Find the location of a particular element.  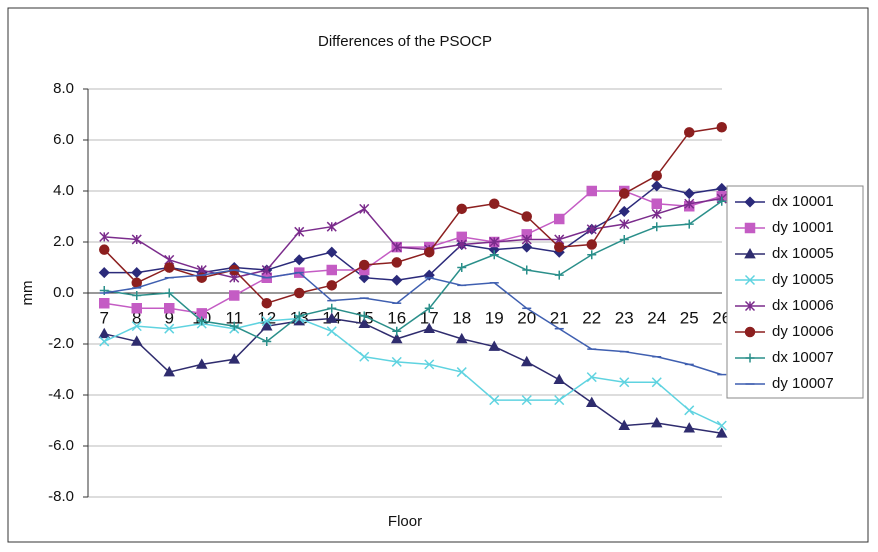

y-tick-label: -8.0 is located at coordinates (61, 496).